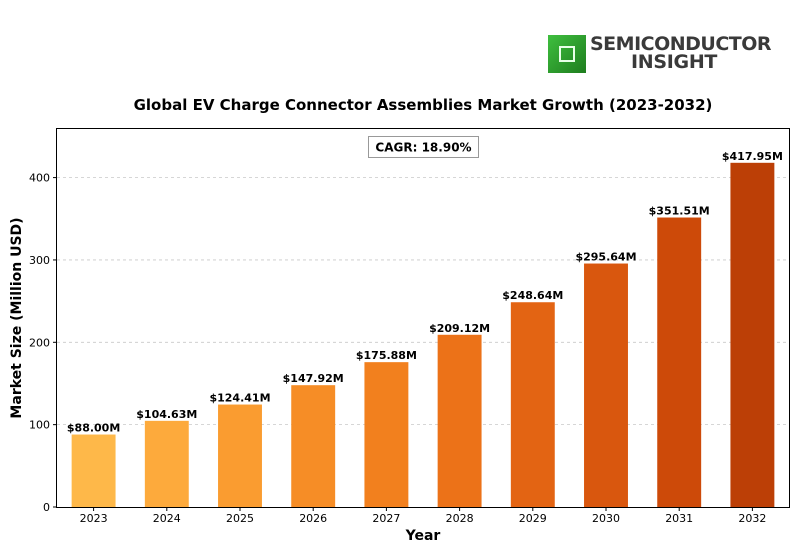 This screenshot has width=800, height=553. Describe the element at coordinates (93, 428) in the screenshot. I see `data-label-2023: $88.00M` at that location.